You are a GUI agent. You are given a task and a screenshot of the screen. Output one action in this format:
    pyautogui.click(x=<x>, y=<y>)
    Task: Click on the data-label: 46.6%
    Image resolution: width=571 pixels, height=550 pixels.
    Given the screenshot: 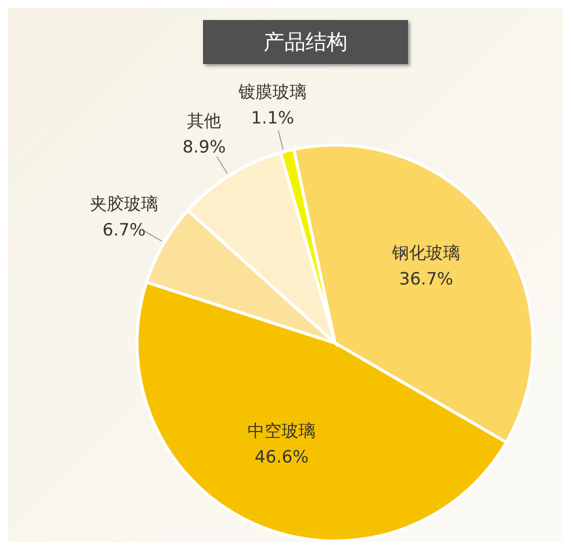 What is the action you would take?
    pyautogui.click(x=281, y=458)
    